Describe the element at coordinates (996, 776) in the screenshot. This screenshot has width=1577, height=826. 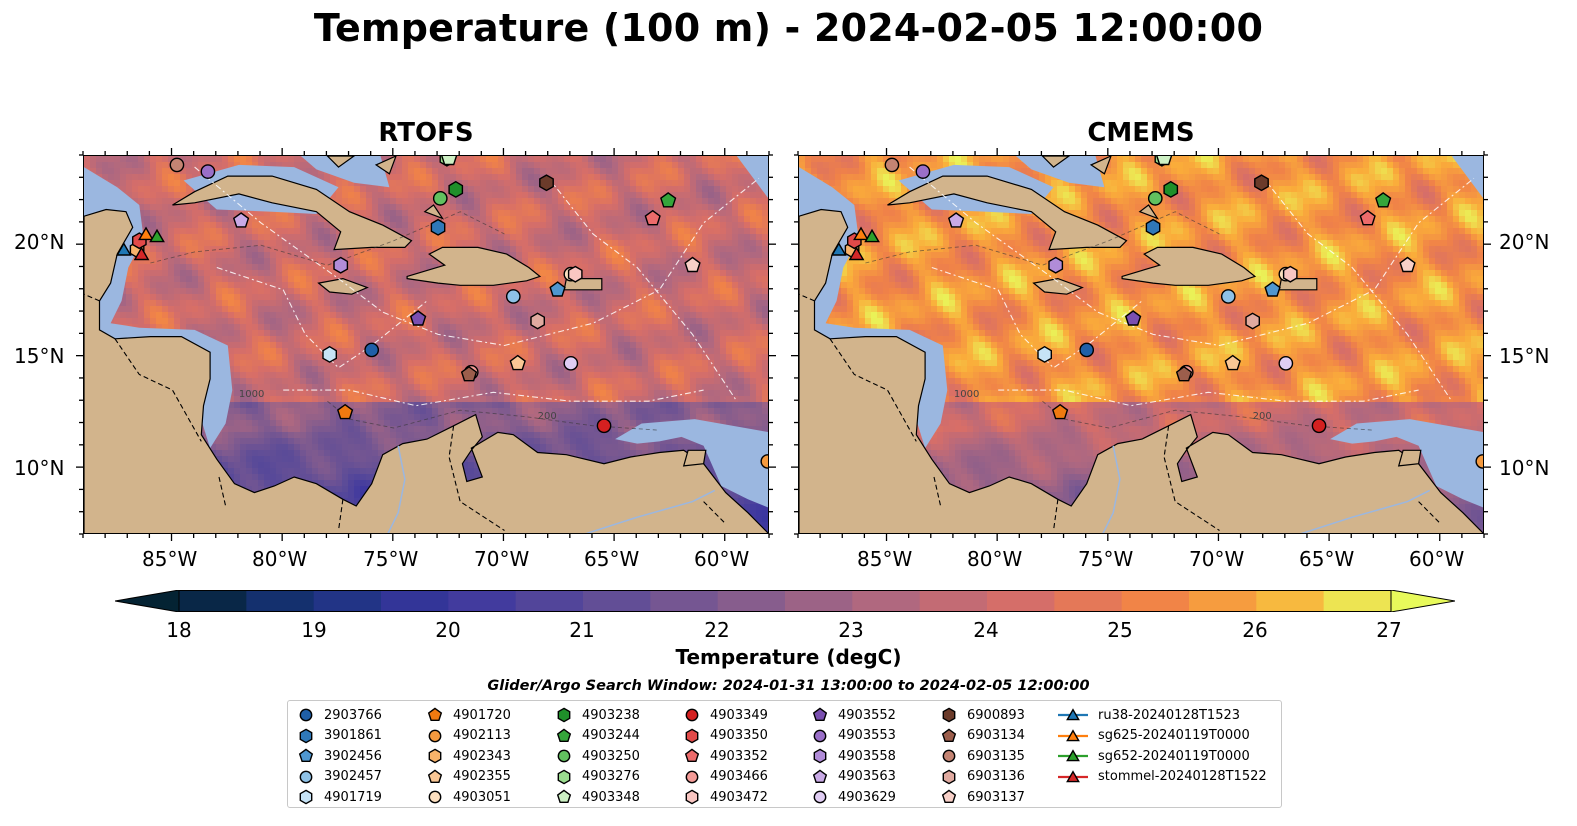
I see `legend-label: 6903136` at that location.